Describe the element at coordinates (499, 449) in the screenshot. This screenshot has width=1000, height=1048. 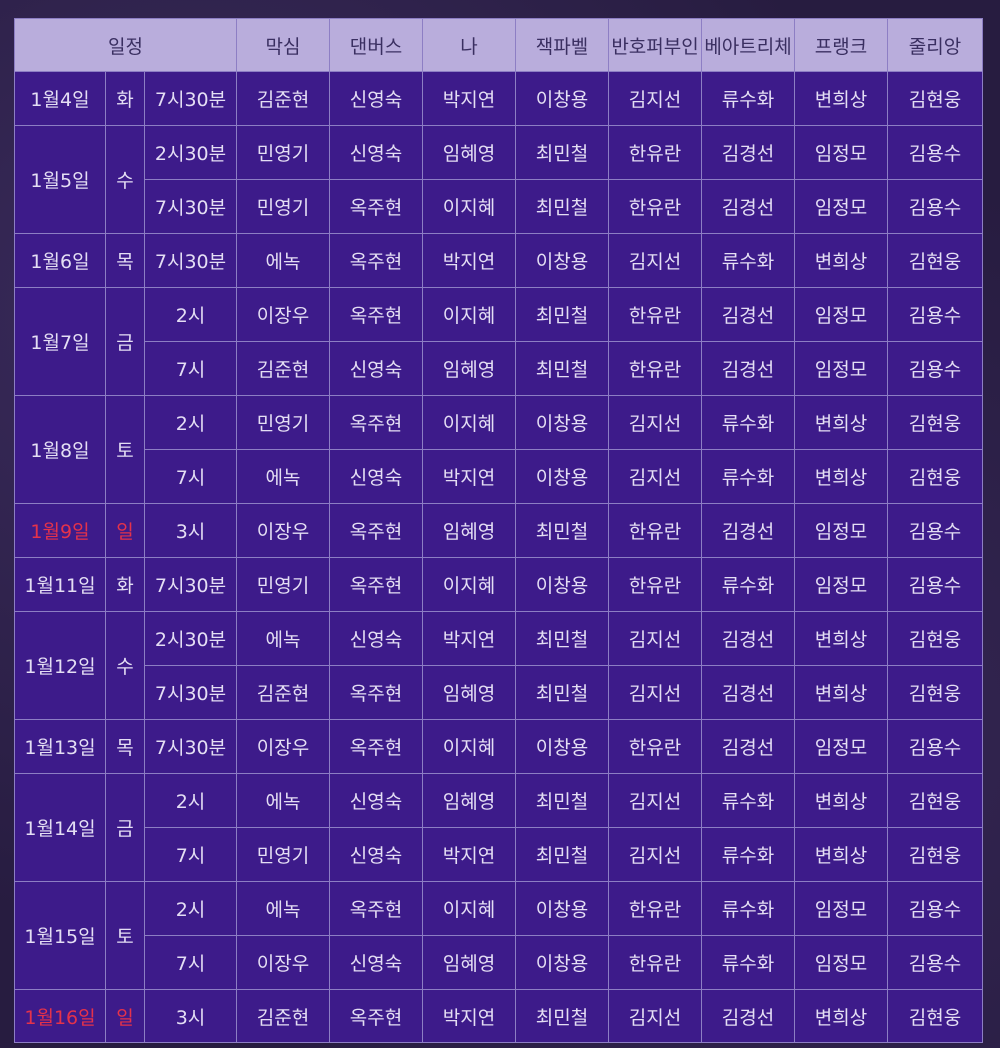
I see `table-row: 1월8일 토 2시 민영기 옥주현 이지혜 이창용 김지선 류수화 변희상 김현웅` at that location.